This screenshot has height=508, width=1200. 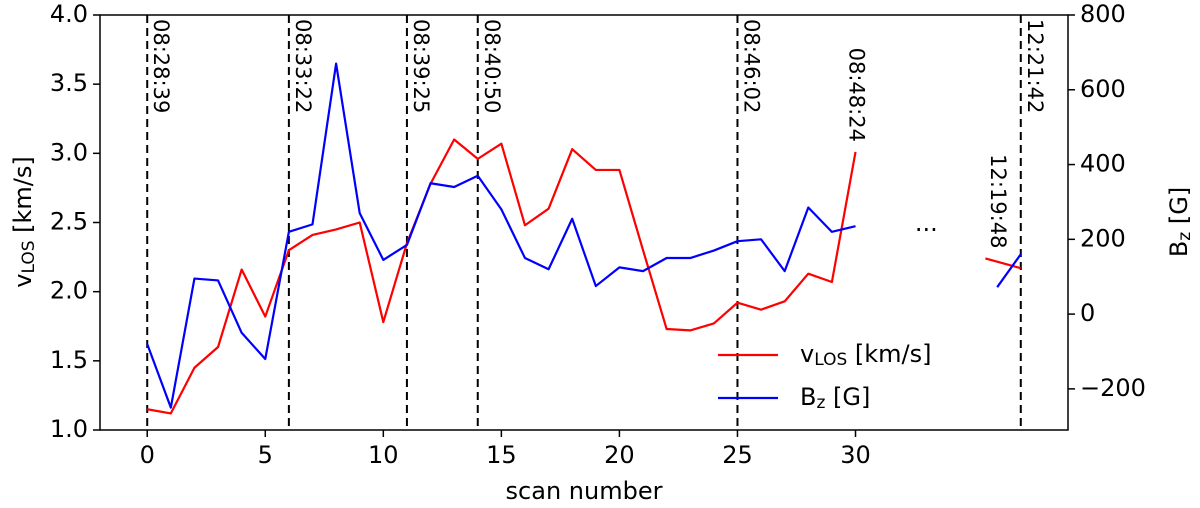 I want to click on x-axis-label: scan number, so click(x=584, y=491).